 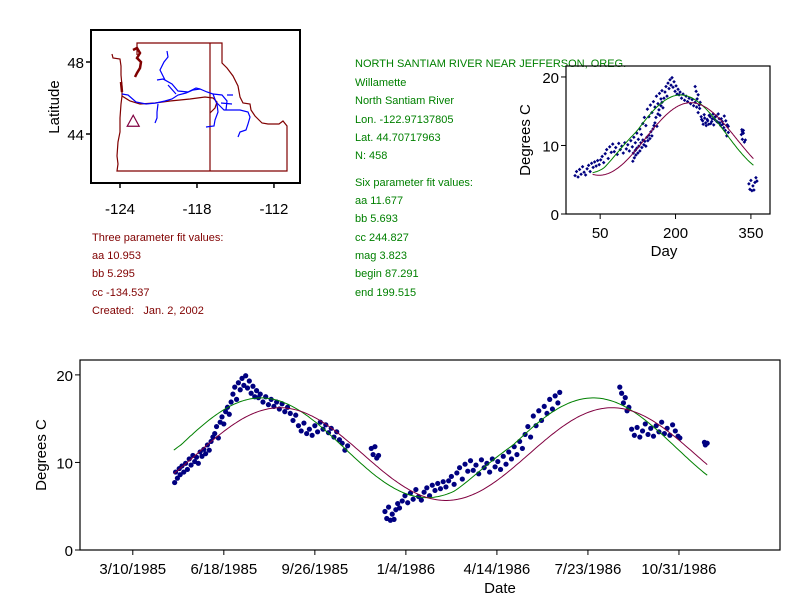 I want to click on map-frame, so click(x=195, y=106).